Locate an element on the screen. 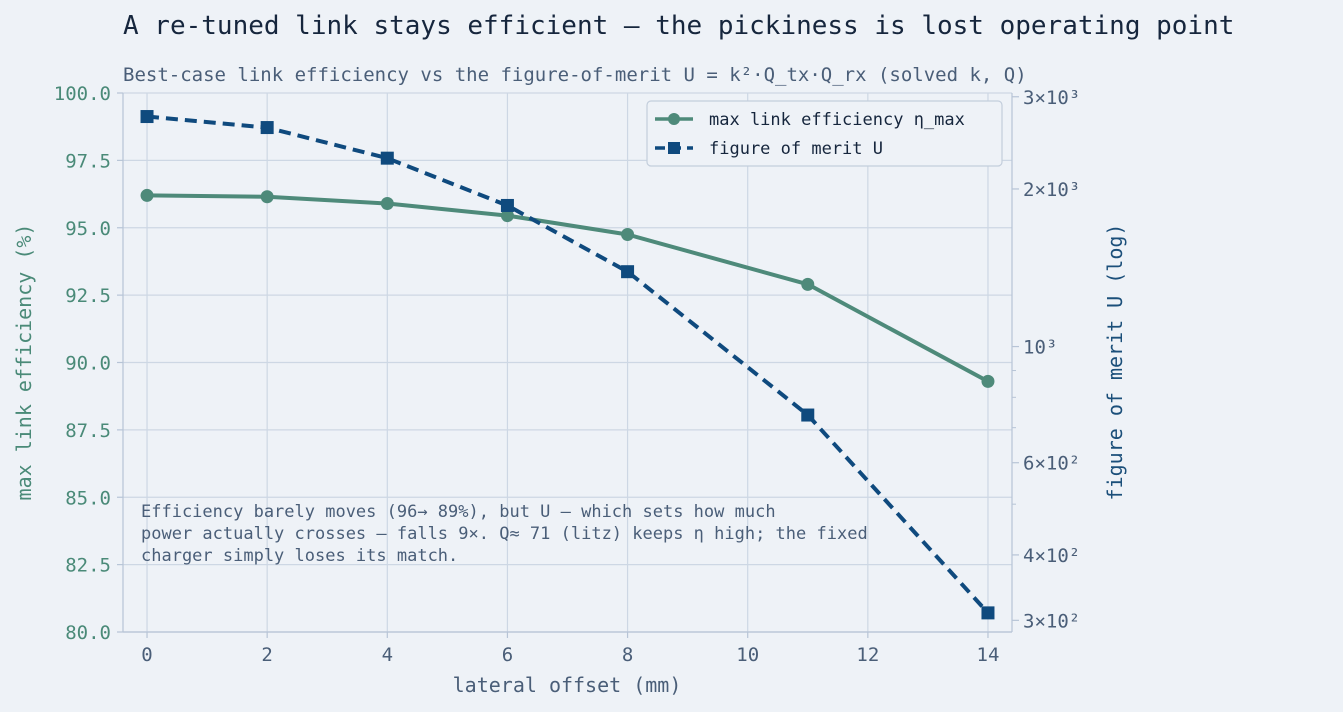  y-tick-label-right: 10³ is located at coordinates (1040, 348).